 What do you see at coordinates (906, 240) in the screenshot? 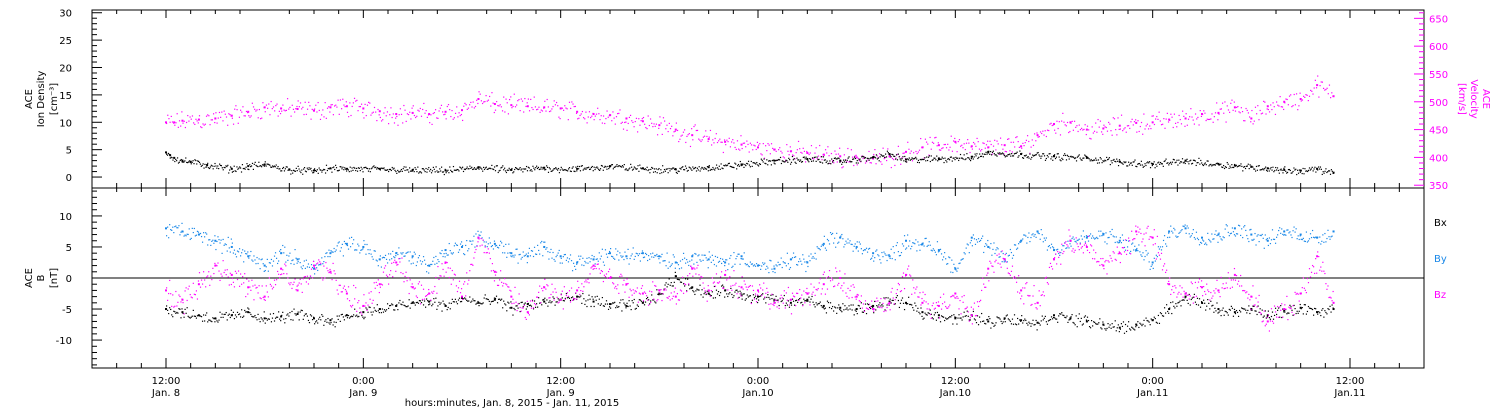
I see `by-point` at bounding box center [906, 240].